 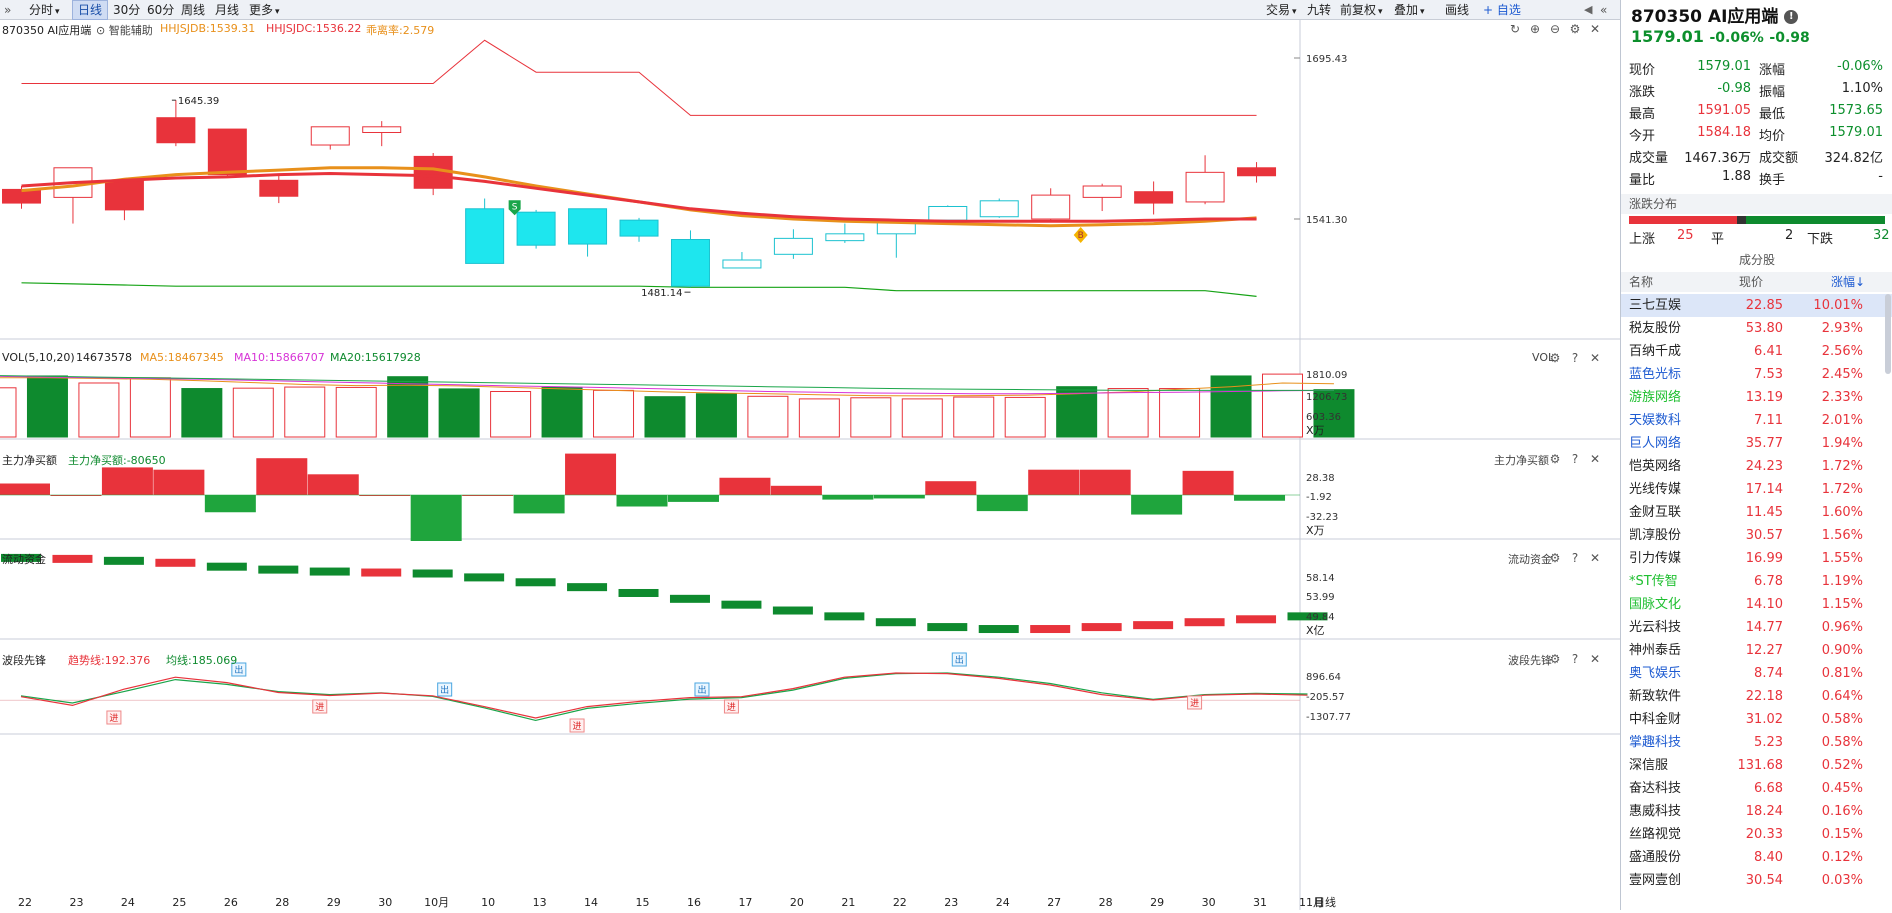 What do you see at coordinates (8, 10) in the screenshot?
I see `collapse-icon: »` at bounding box center [8, 10].